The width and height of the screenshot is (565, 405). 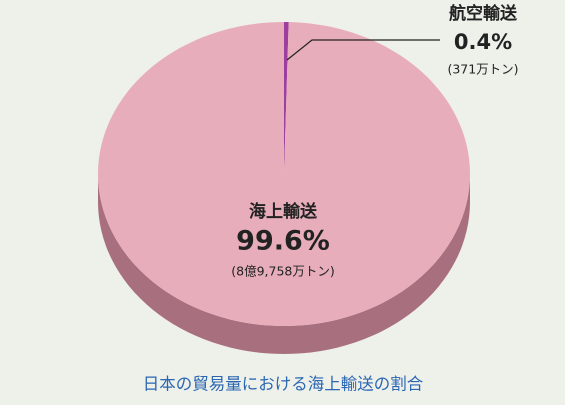 What do you see at coordinates (283, 211) in the screenshot?
I see `category-label: 海上輸送` at bounding box center [283, 211].